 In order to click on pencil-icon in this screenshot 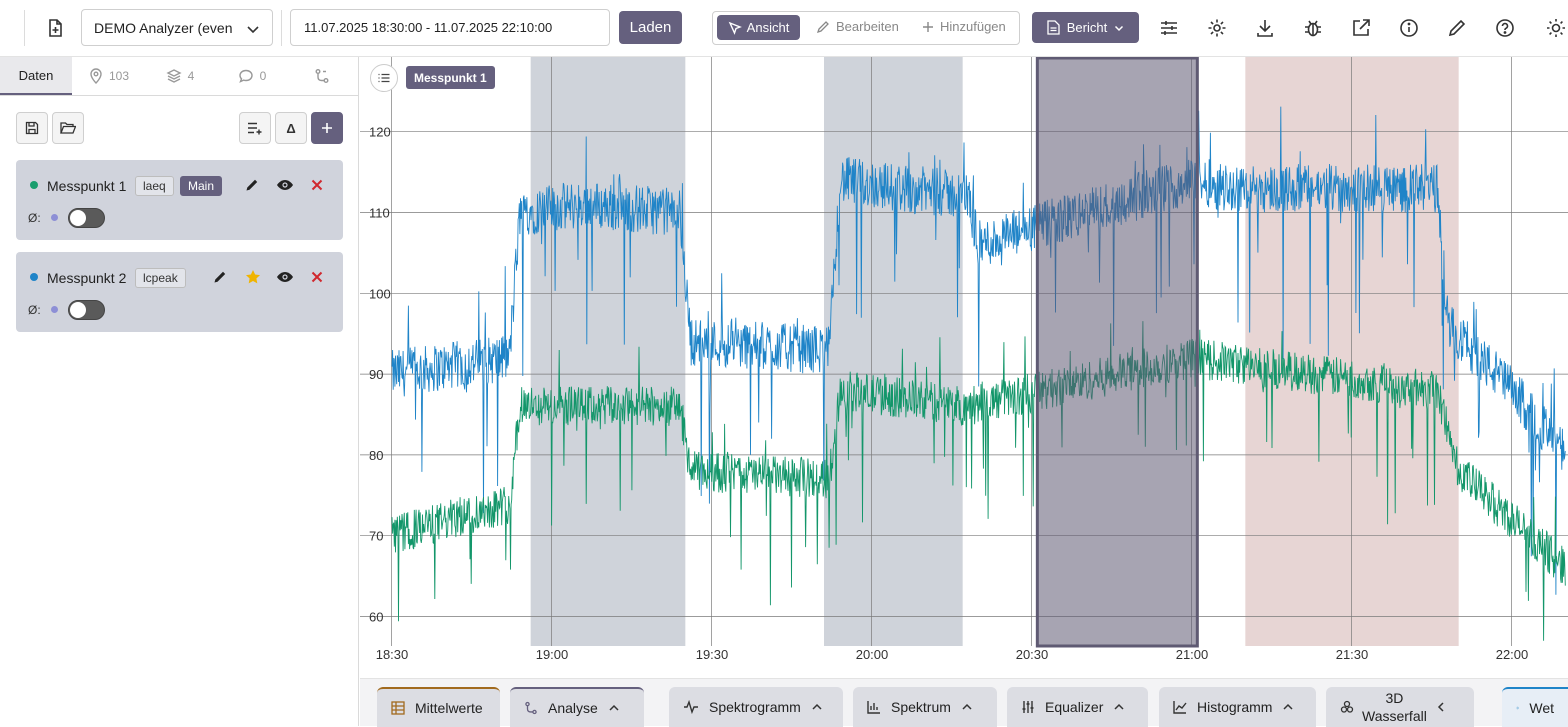, I will do `click(822, 26)`.